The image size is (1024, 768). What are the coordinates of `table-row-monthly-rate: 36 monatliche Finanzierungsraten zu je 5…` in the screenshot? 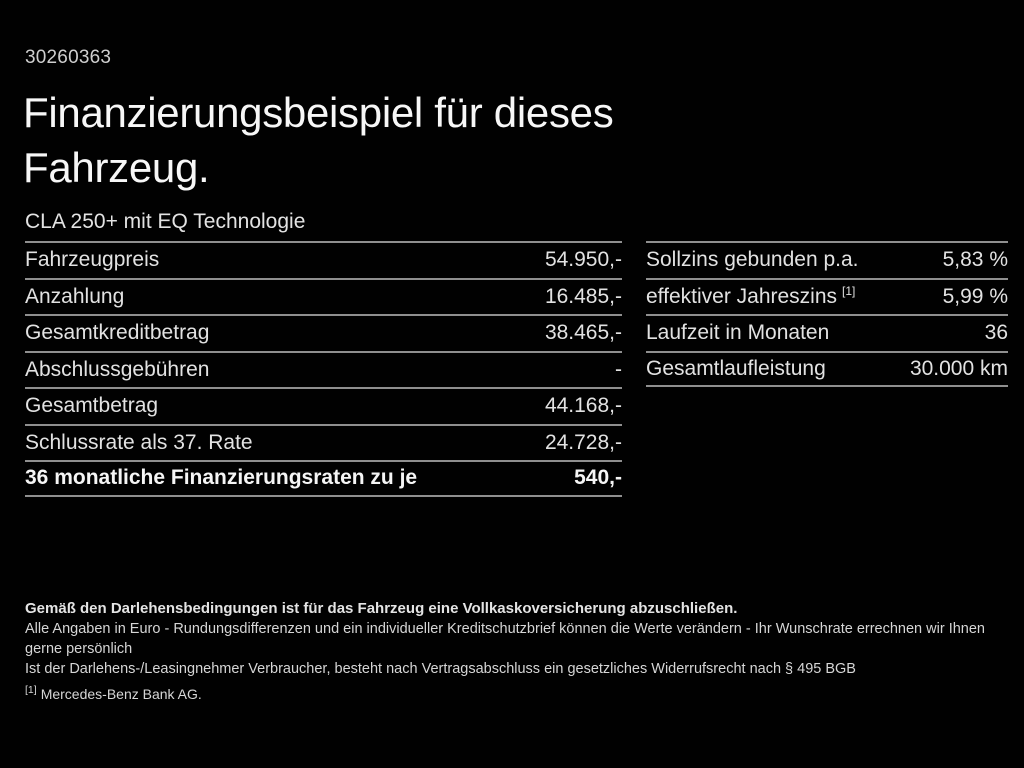 It's located at (323, 478).